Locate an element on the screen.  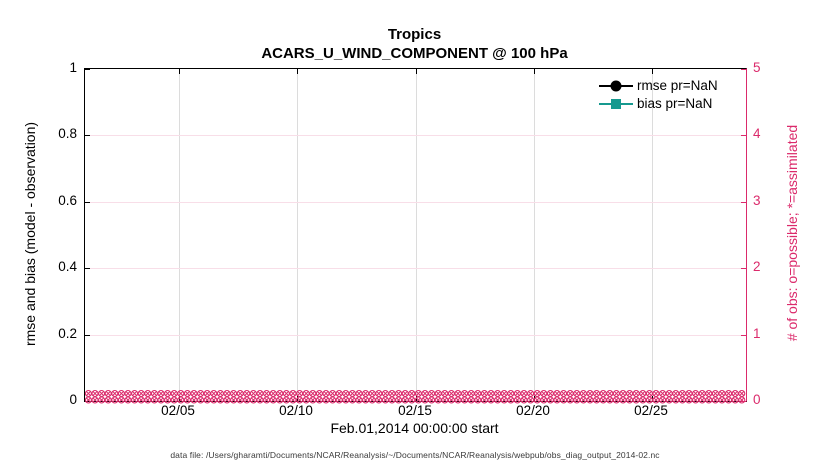
y-tick-label-left: 0.6 is located at coordinates (67, 200).